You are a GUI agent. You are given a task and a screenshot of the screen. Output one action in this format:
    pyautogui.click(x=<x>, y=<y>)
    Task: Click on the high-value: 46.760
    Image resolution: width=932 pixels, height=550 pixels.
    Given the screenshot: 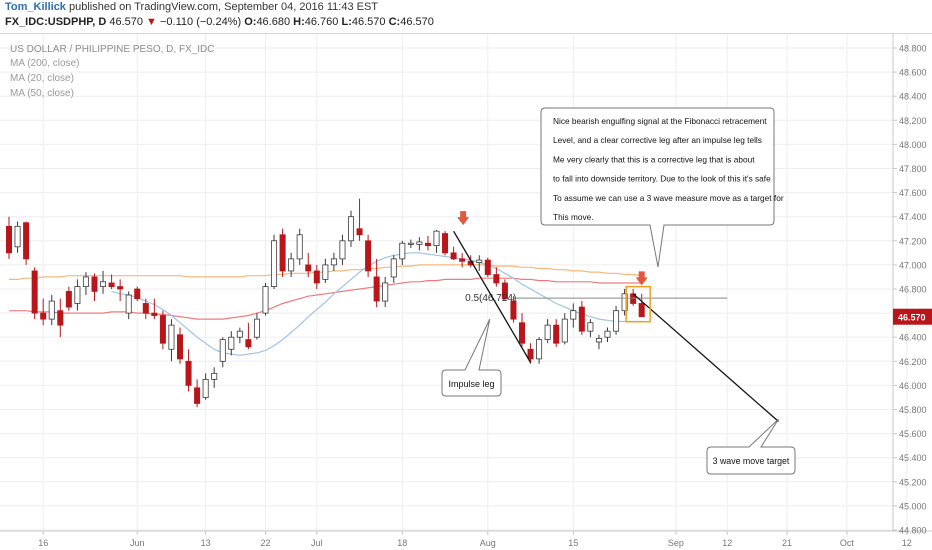 What is the action you would take?
    pyautogui.click(x=321, y=22)
    